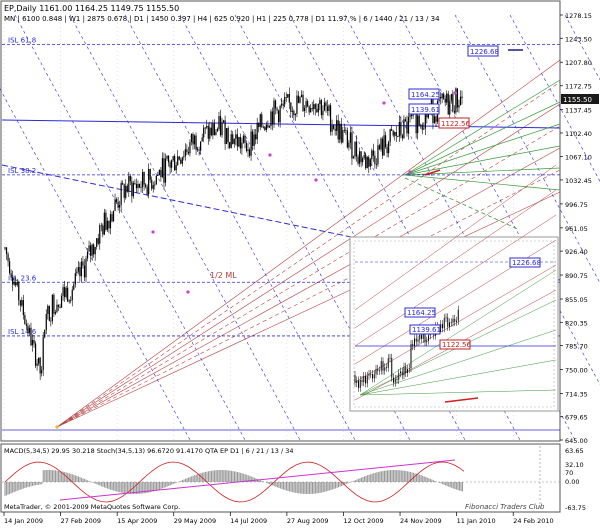  What do you see at coordinates (578, 158) in the screenshot?
I see `y-tick-label: 1067.10` at bounding box center [578, 158].